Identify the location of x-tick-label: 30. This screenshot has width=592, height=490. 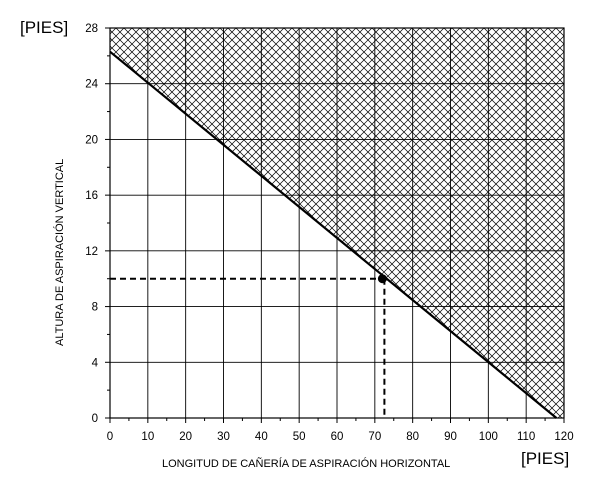
(223, 437).